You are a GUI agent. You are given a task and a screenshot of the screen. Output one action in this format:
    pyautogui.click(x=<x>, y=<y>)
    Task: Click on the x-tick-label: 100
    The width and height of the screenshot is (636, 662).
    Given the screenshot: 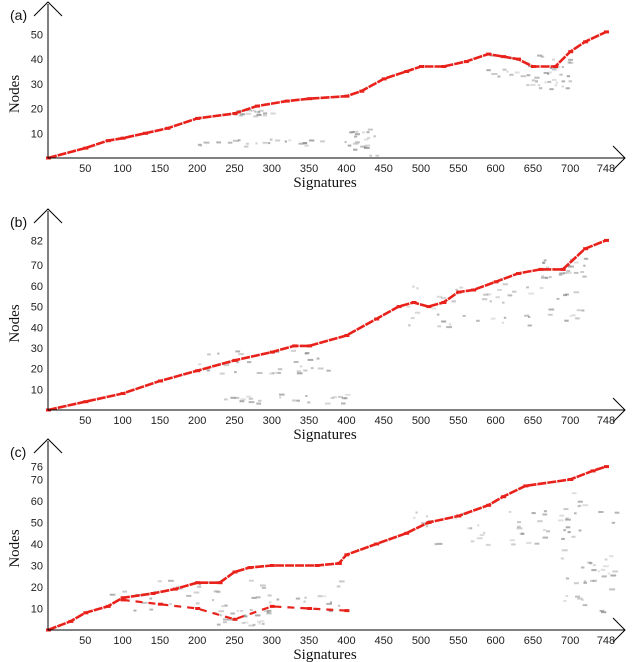 What is the action you would take?
    pyautogui.click(x=122, y=169)
    